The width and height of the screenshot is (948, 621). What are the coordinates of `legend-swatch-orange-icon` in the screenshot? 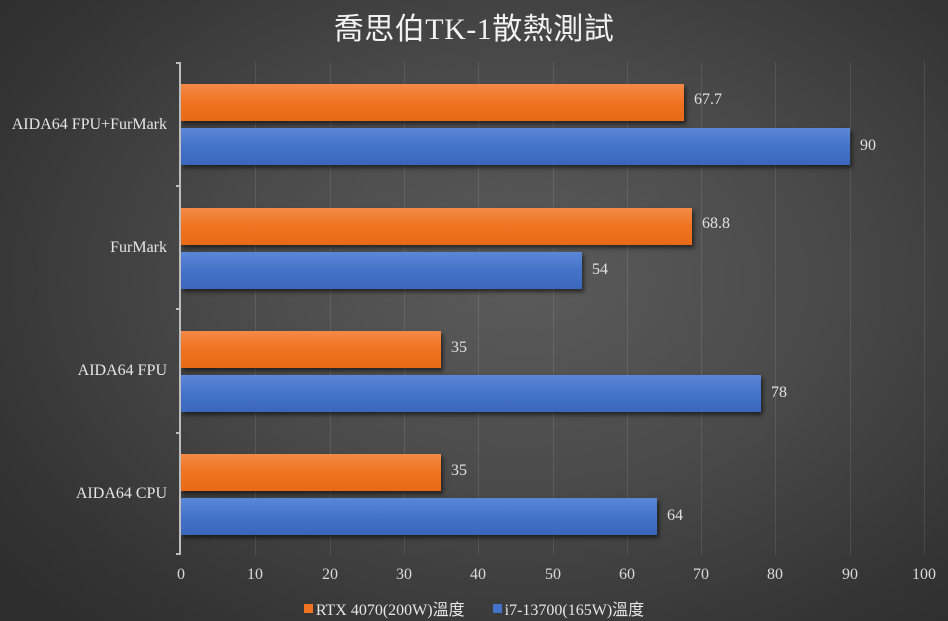 It's located at (308, 608).